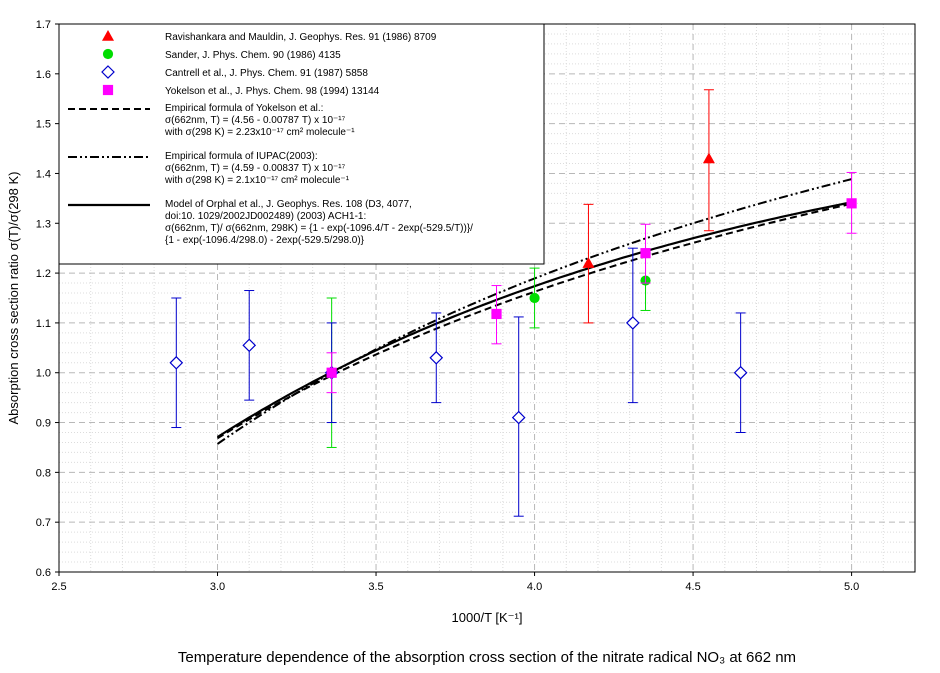 The width and height of the screenshot is (940, 673). What do you see at coordinates (255, 120) in the screenshot?
I see `legend-text-yokelson: σ(662nm, T) = (4.56 - 0.00787 T) x 10⁻¹⁷` at bounding box center [255, 120].